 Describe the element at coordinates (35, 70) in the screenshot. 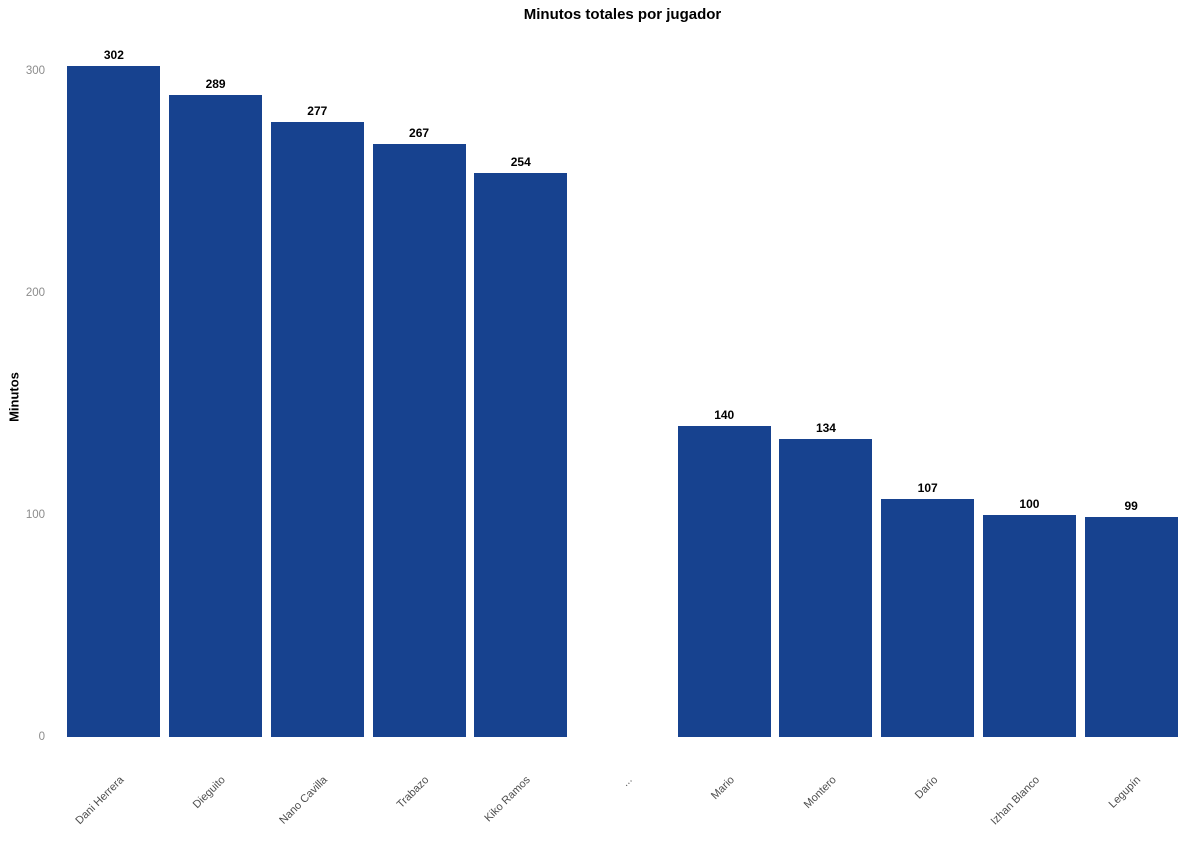

I see `y-tick-label: 300` at that location.